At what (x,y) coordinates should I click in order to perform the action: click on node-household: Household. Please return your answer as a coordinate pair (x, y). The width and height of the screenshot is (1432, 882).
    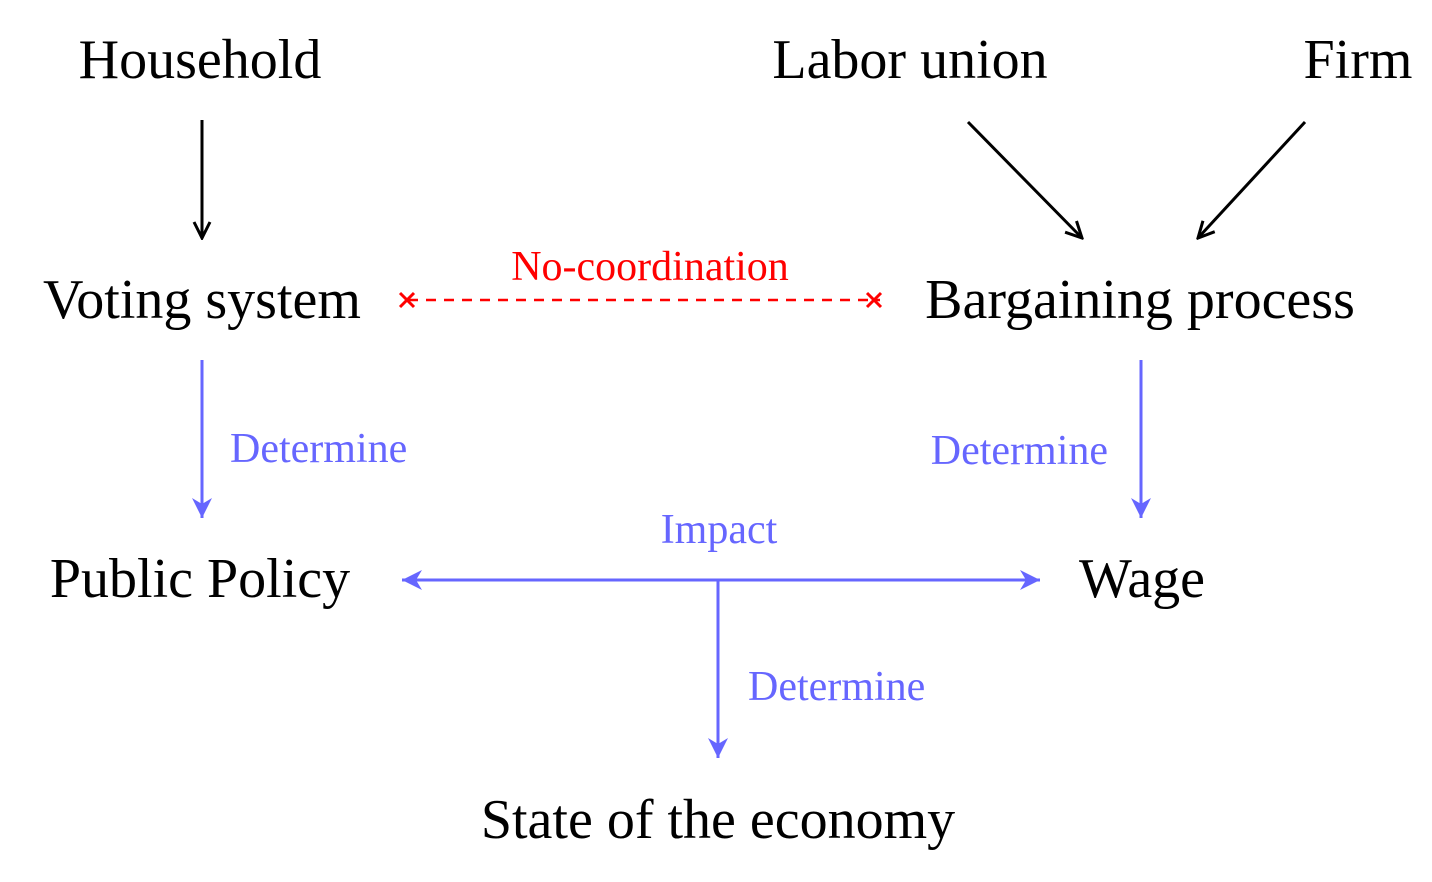
    Looking at the image, I should click on (200, 60).